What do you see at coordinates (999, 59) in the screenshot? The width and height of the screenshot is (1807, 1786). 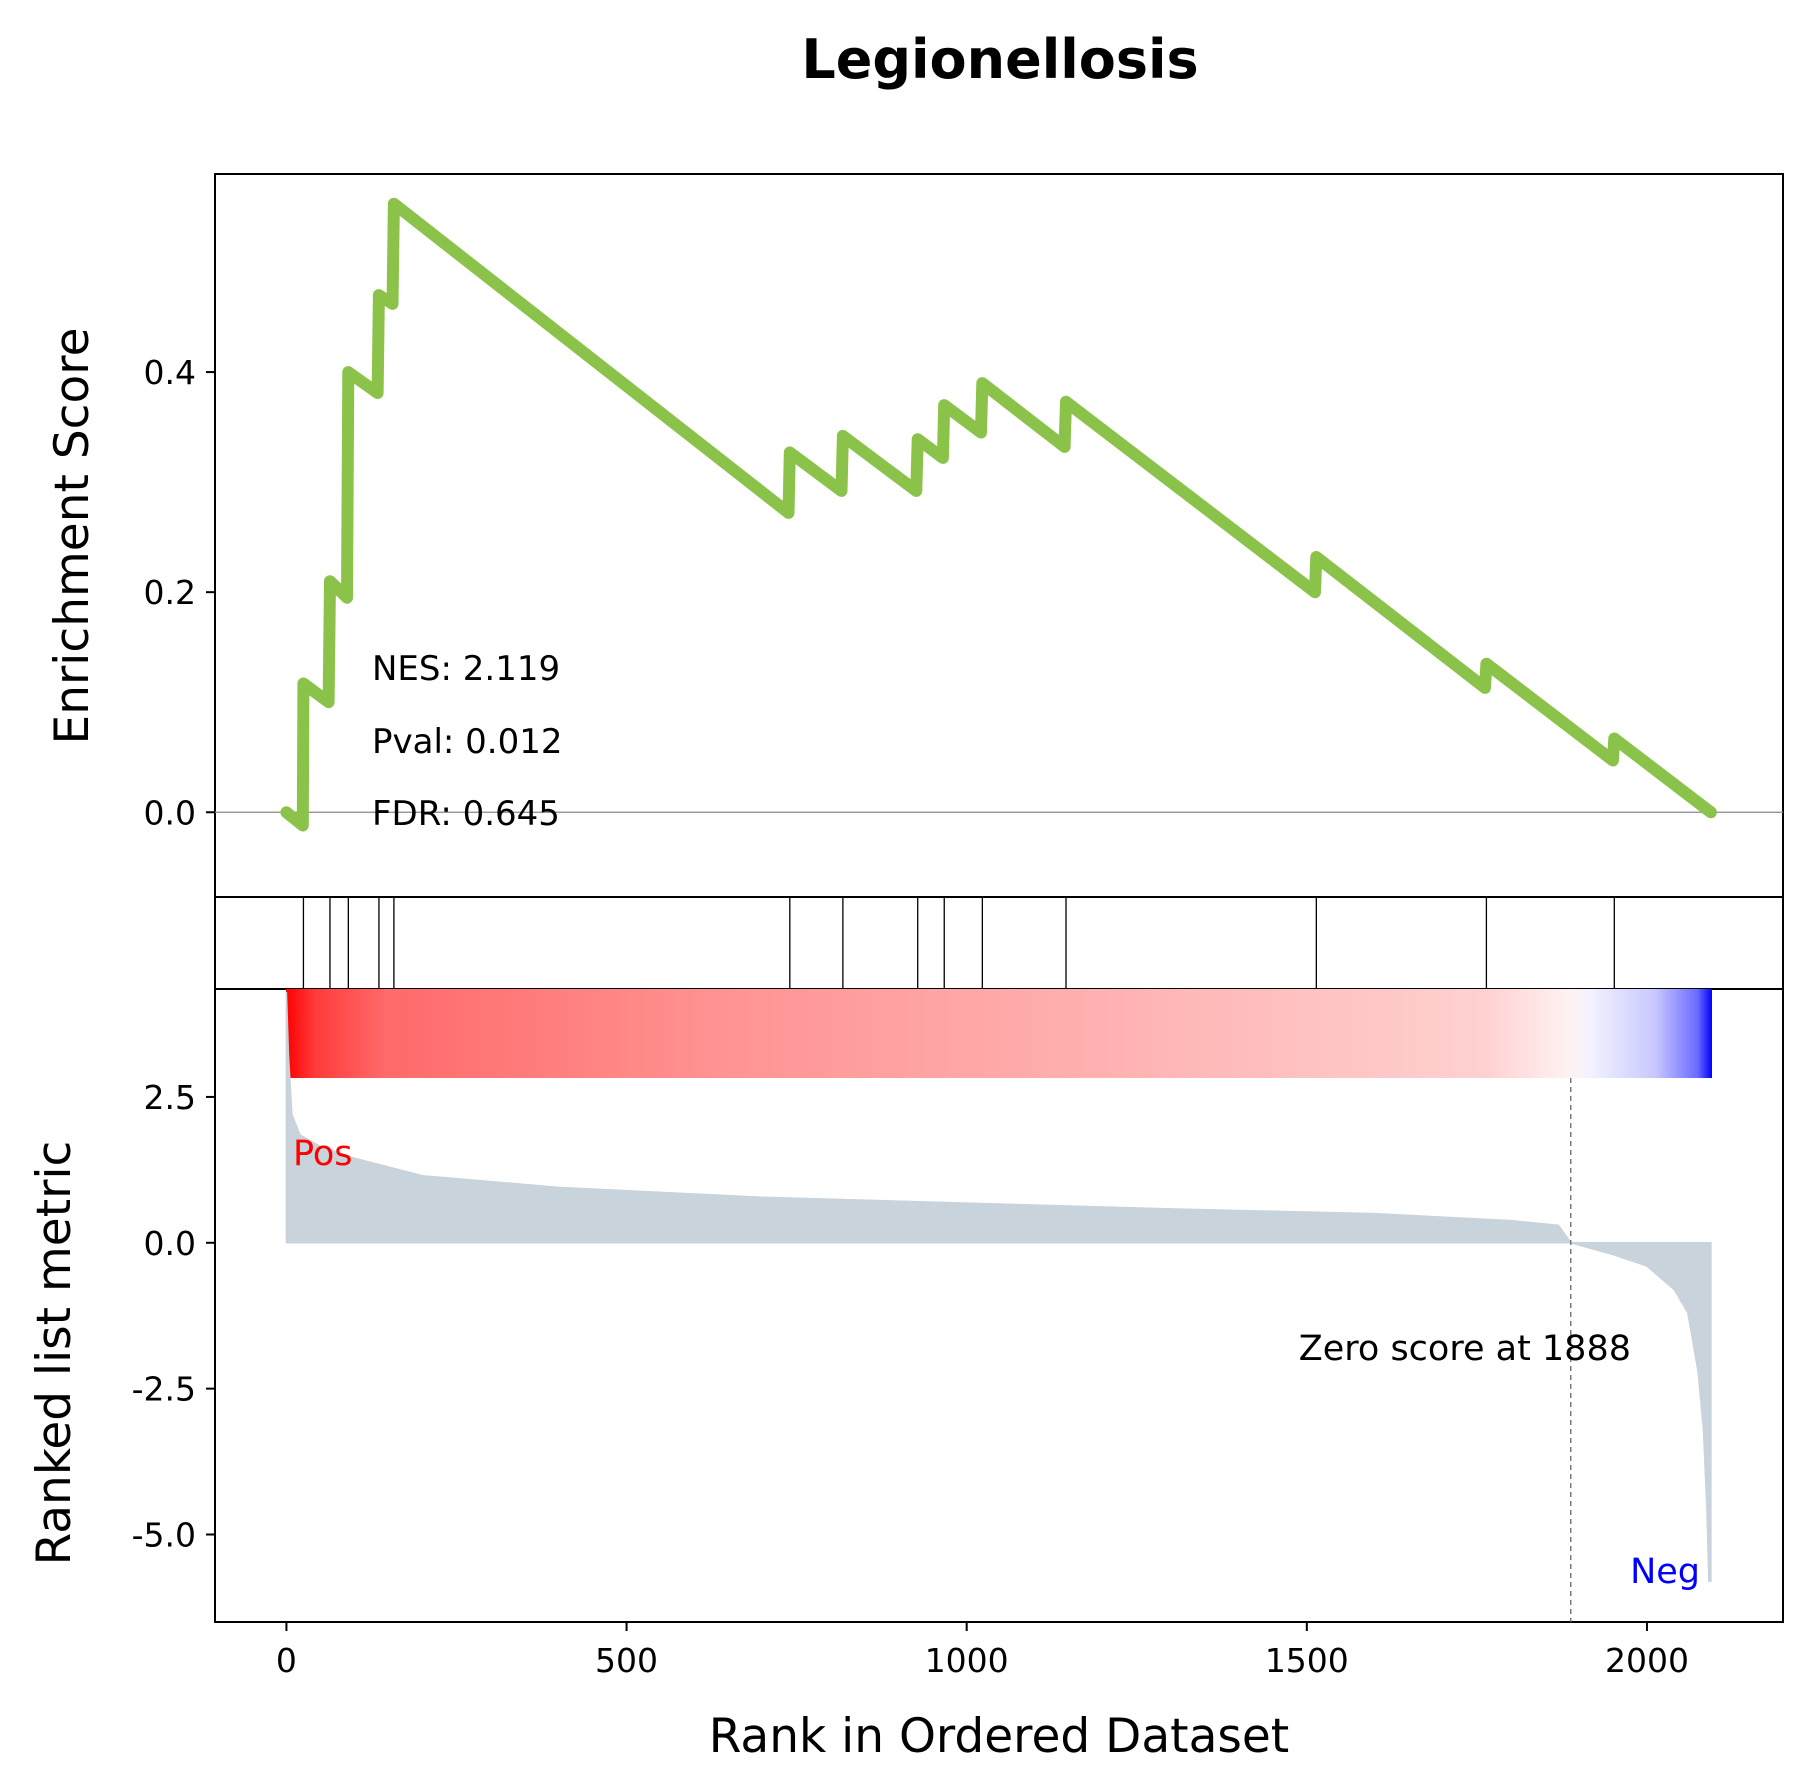 I see `chart-title: Legionellosis` at bounding box center [999, 59].